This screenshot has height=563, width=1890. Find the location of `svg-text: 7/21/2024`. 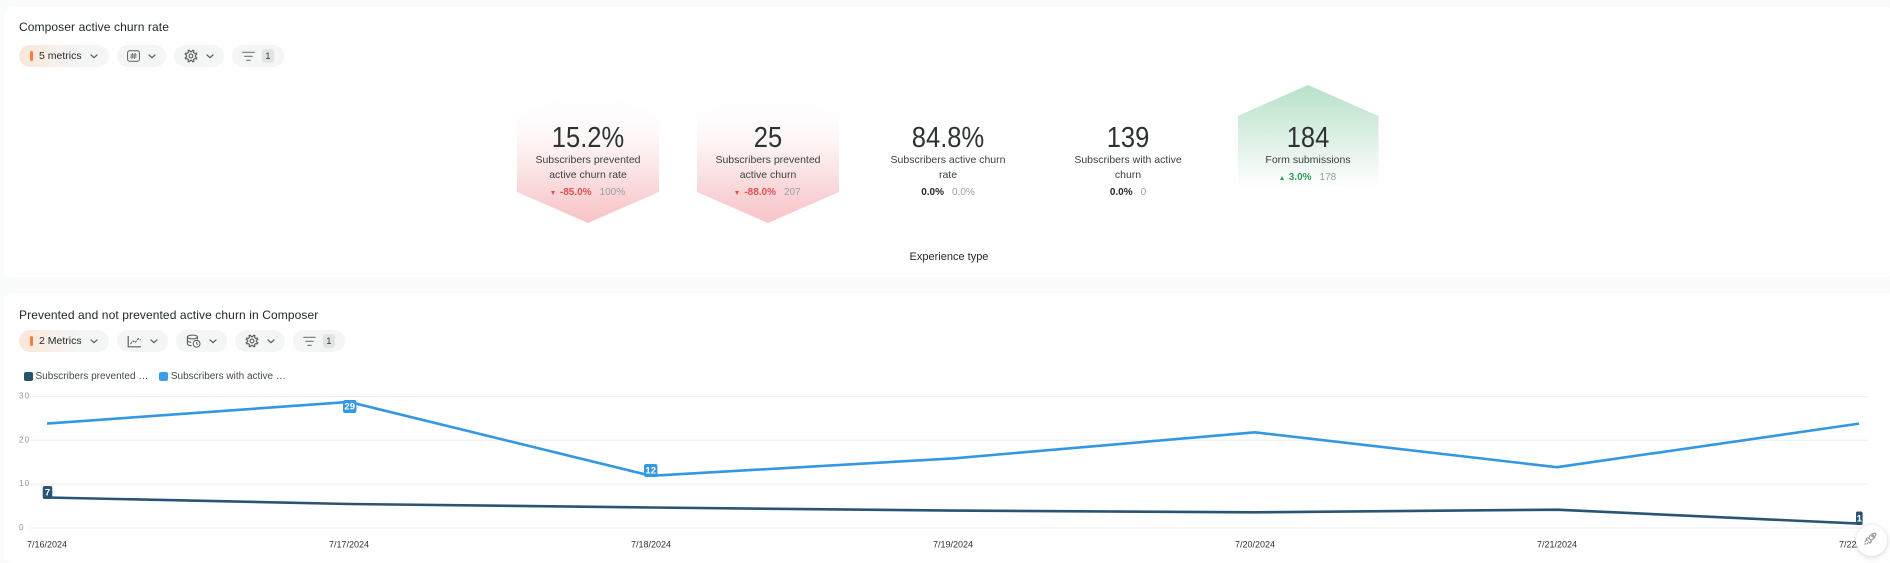

svg-text: 7/21/2024 is located at coordinates (1557, 544).